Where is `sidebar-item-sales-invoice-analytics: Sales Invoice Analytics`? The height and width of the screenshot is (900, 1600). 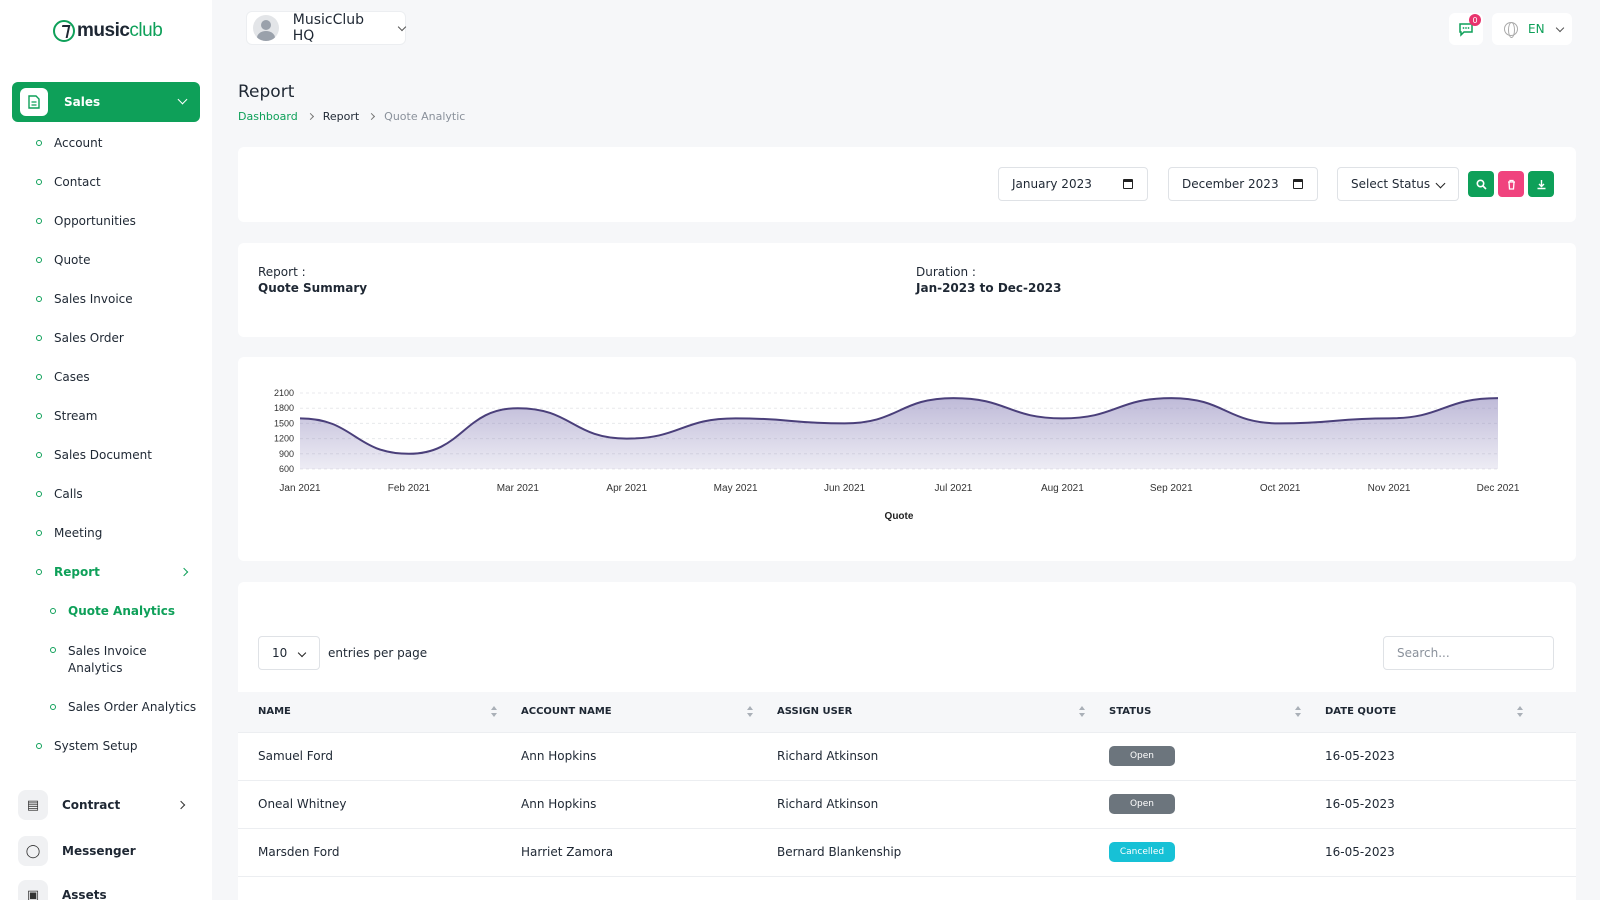 sidebar-item-sales-invoice-analytics: Sales Invoice Analytics is located at coordinates (98, 660).